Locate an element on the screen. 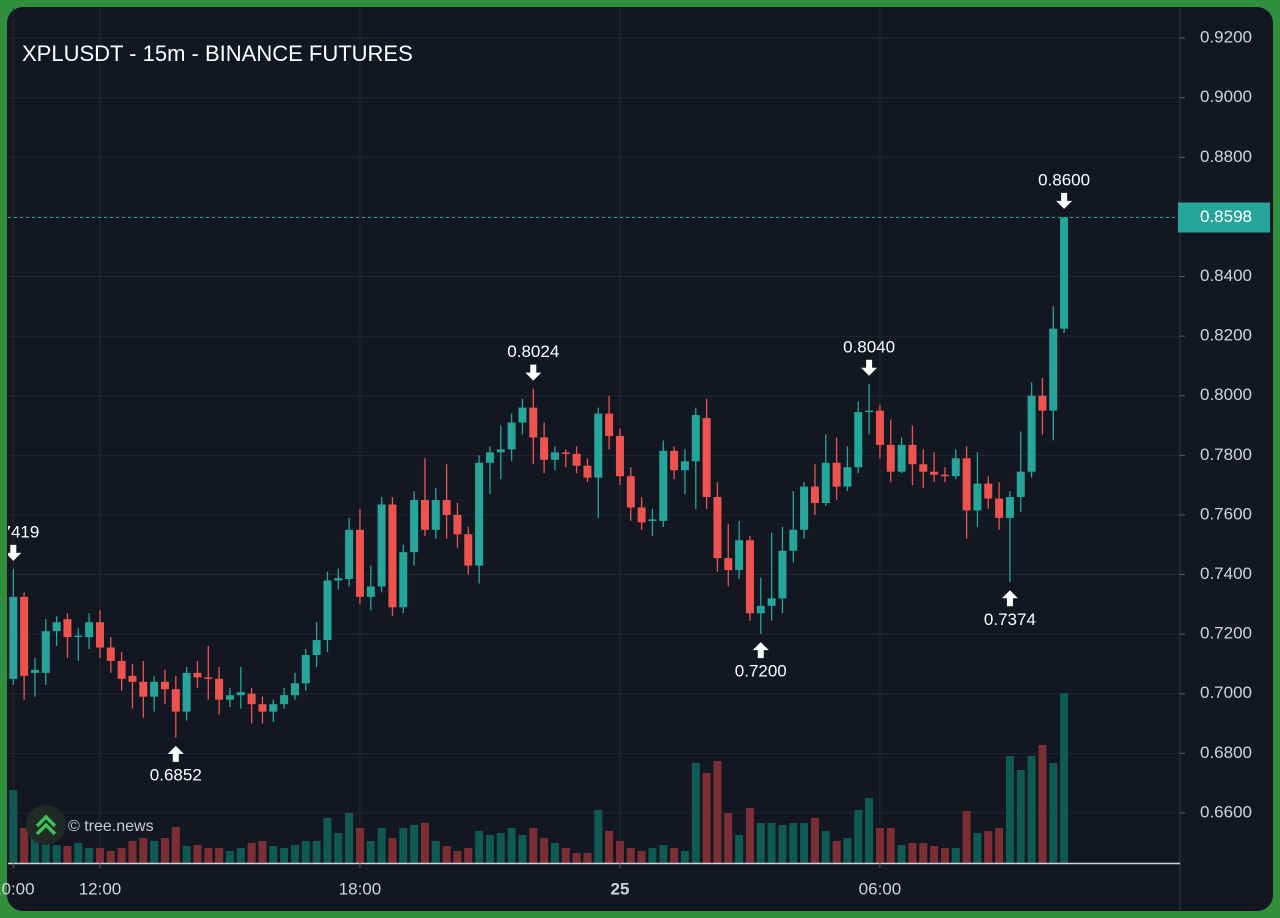 The image size is (1280, 918). y-tick-label: 0.8400 is located at coordinates (1226, 275).